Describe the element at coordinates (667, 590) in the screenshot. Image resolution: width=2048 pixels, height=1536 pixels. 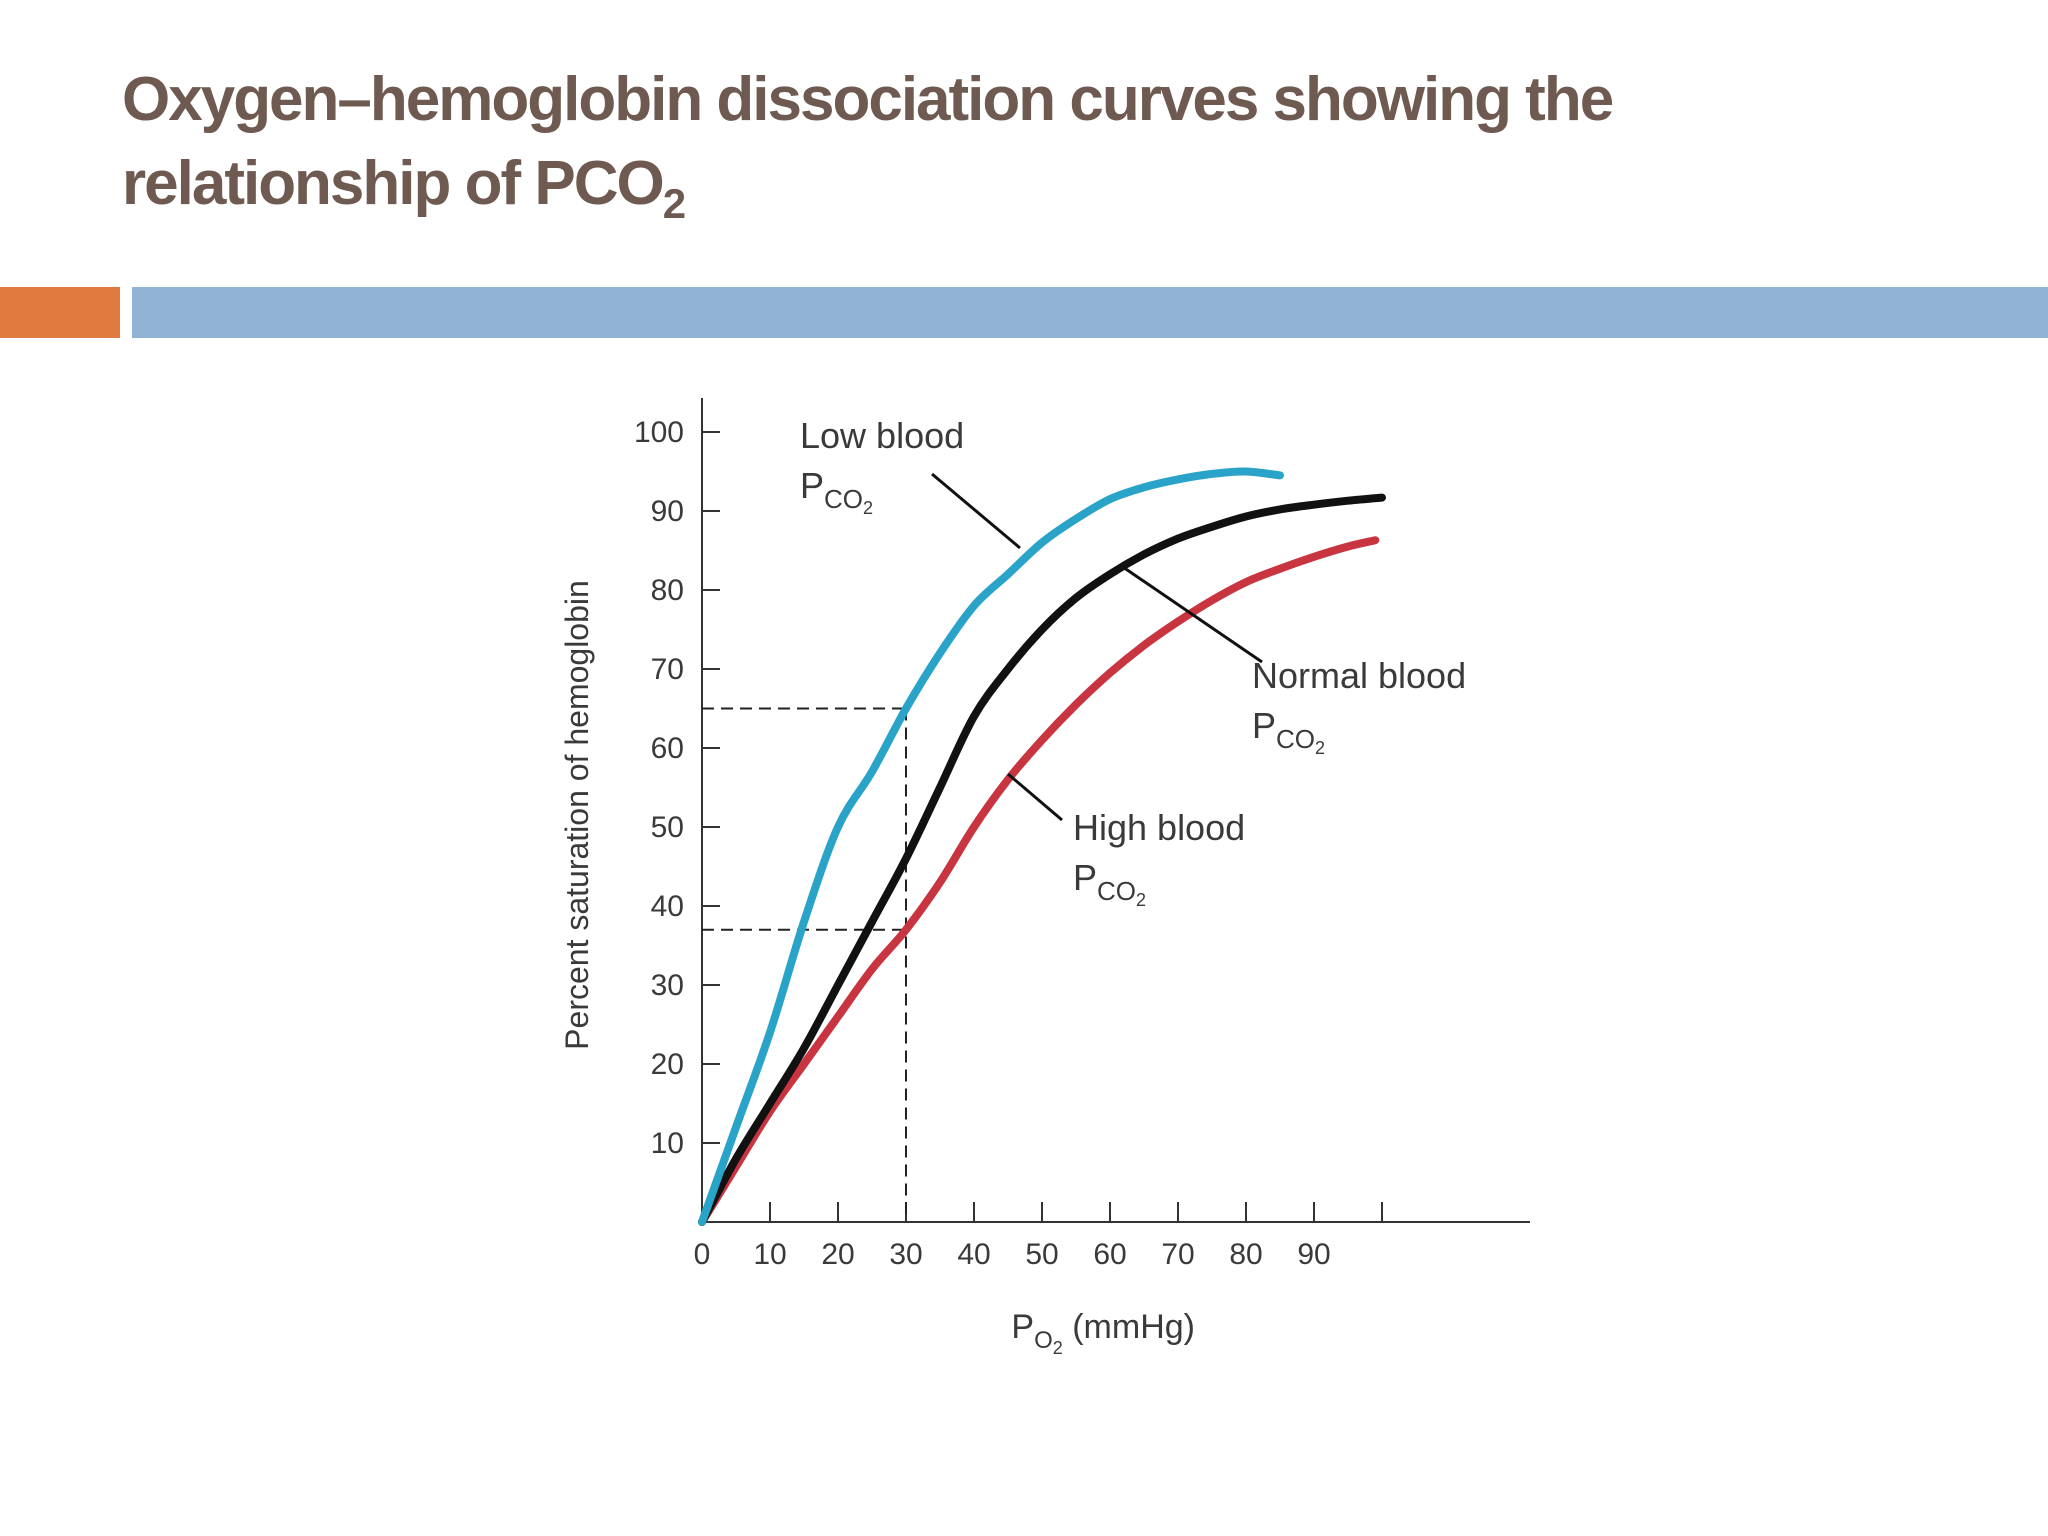
I see `y-tick-label: 80` at that location.